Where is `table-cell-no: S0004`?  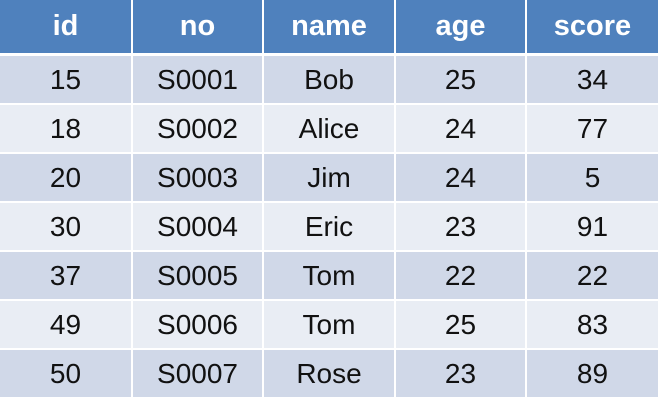 table-cell-no: S0004 is located at coordinates (198, 227).